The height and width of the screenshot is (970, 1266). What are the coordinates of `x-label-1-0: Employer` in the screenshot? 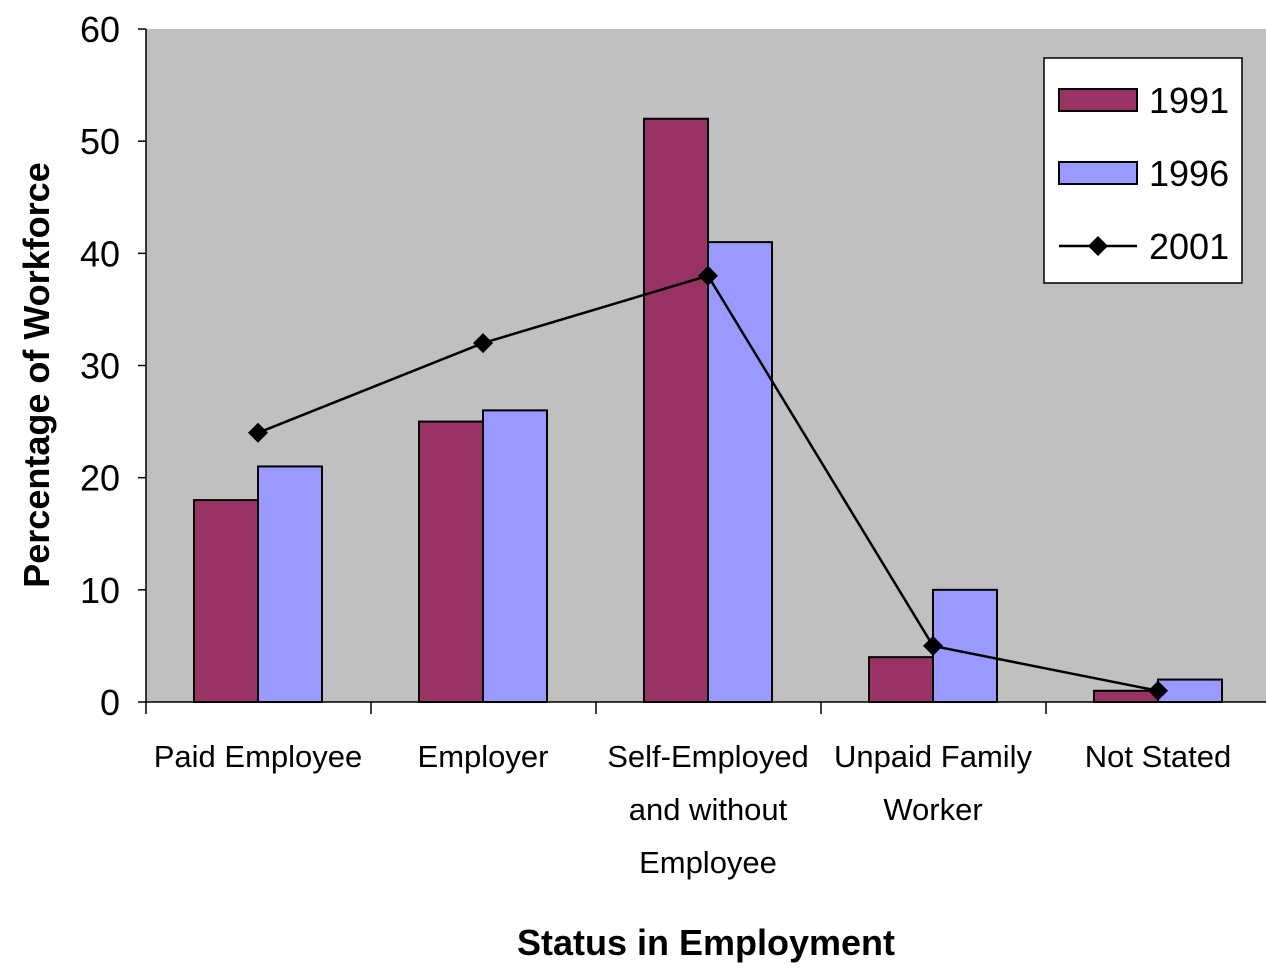 It's located at (483, 756).